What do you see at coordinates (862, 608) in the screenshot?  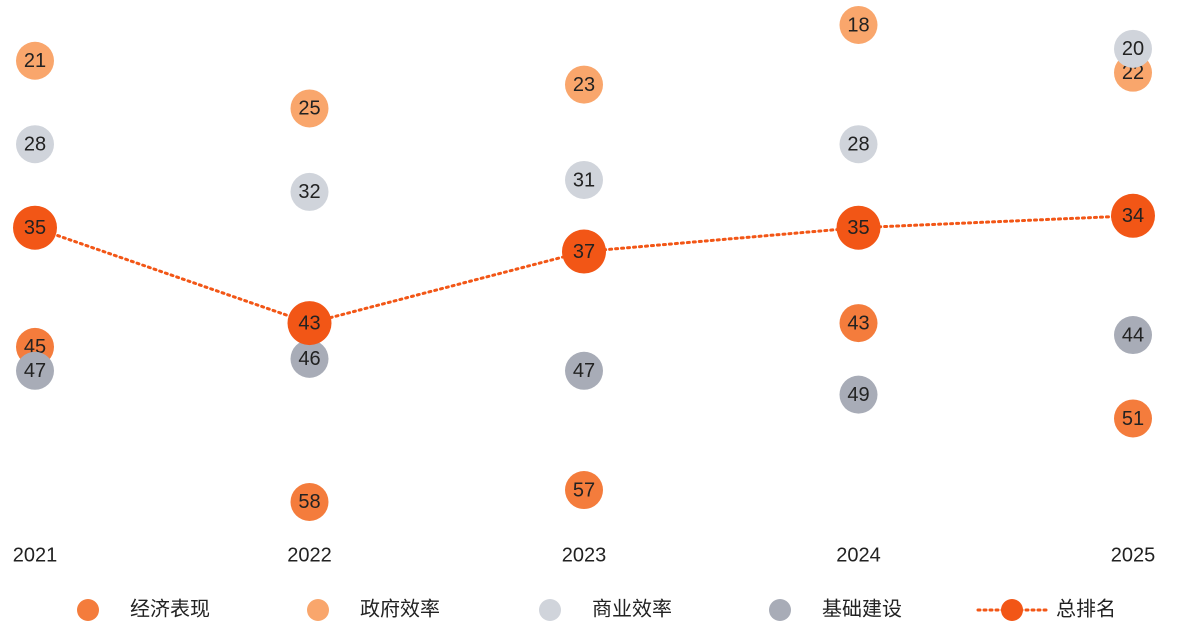 I see `legend-label: 基础建设` at bounding box center [862, 608].